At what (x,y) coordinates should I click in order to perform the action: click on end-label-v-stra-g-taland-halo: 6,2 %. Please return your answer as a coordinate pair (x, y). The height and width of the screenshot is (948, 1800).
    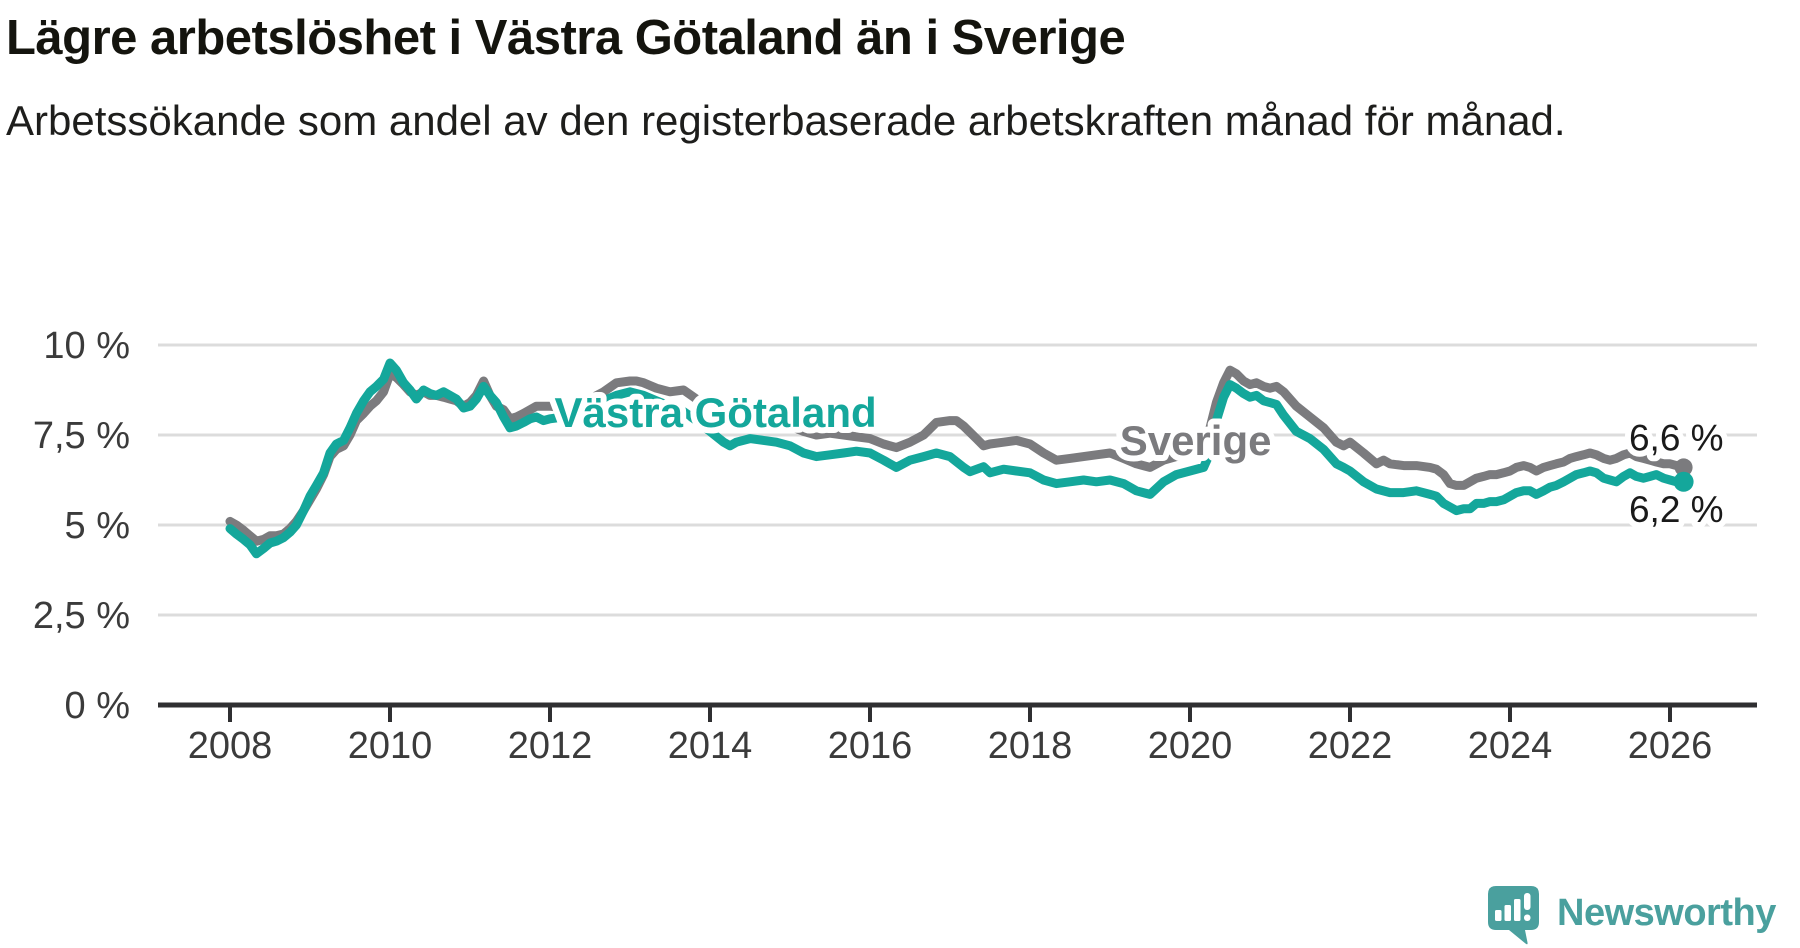
    Looking at the image, I should click on (1676, 509).